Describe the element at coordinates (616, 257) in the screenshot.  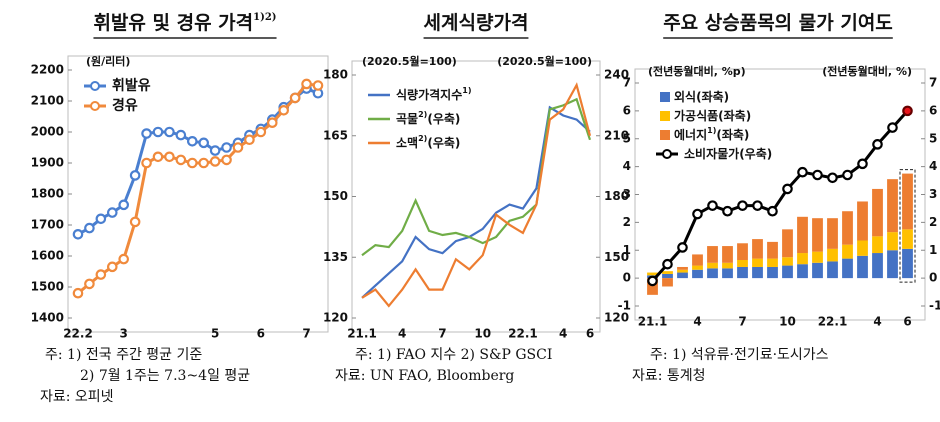
I see `y2-tick-label: 150` at that location.